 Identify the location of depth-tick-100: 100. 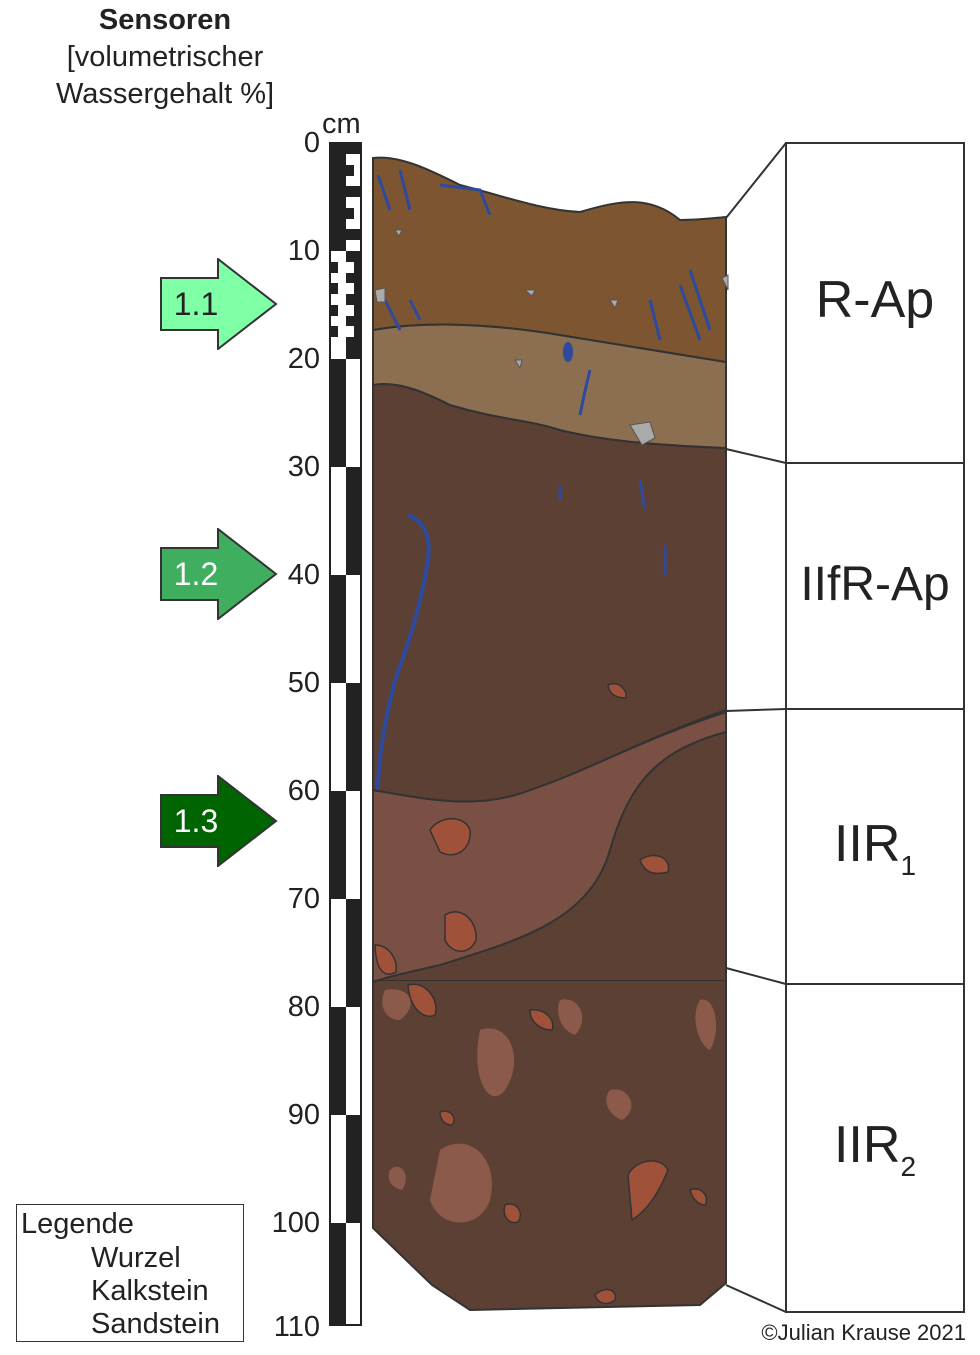
(295, 1223).